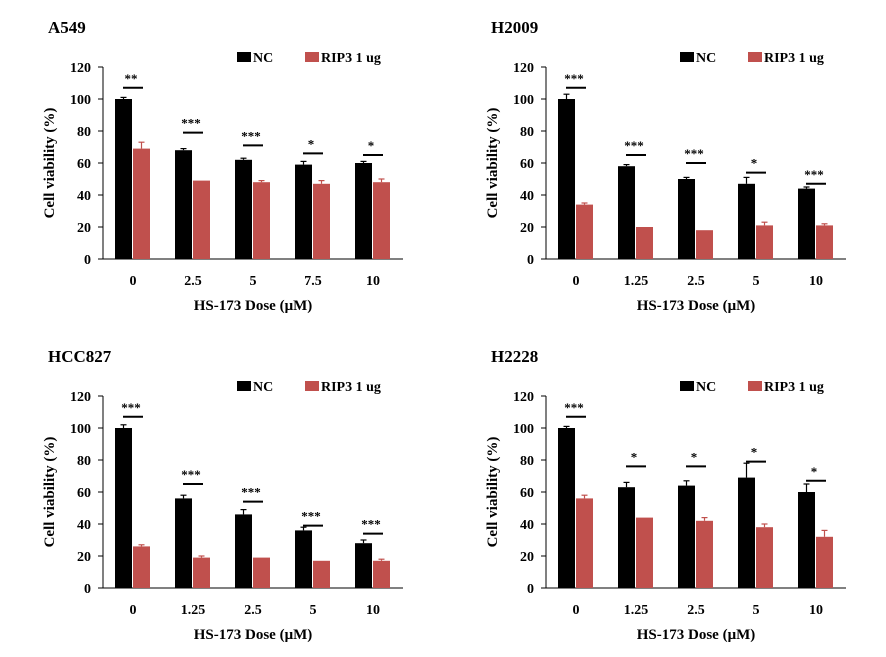  Describe the element at coordinates (514, 27) in the screenshot. I see `chart-title: H2009` at that location.